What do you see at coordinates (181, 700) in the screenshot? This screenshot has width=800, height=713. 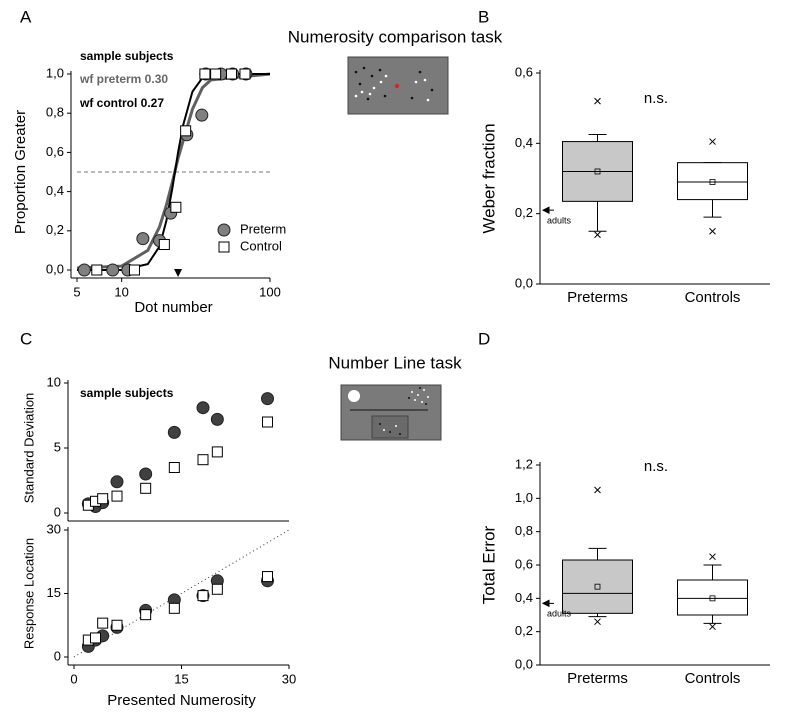 I see `x-axis-label: Presented Numerosity` at bounding box center [181, 700].